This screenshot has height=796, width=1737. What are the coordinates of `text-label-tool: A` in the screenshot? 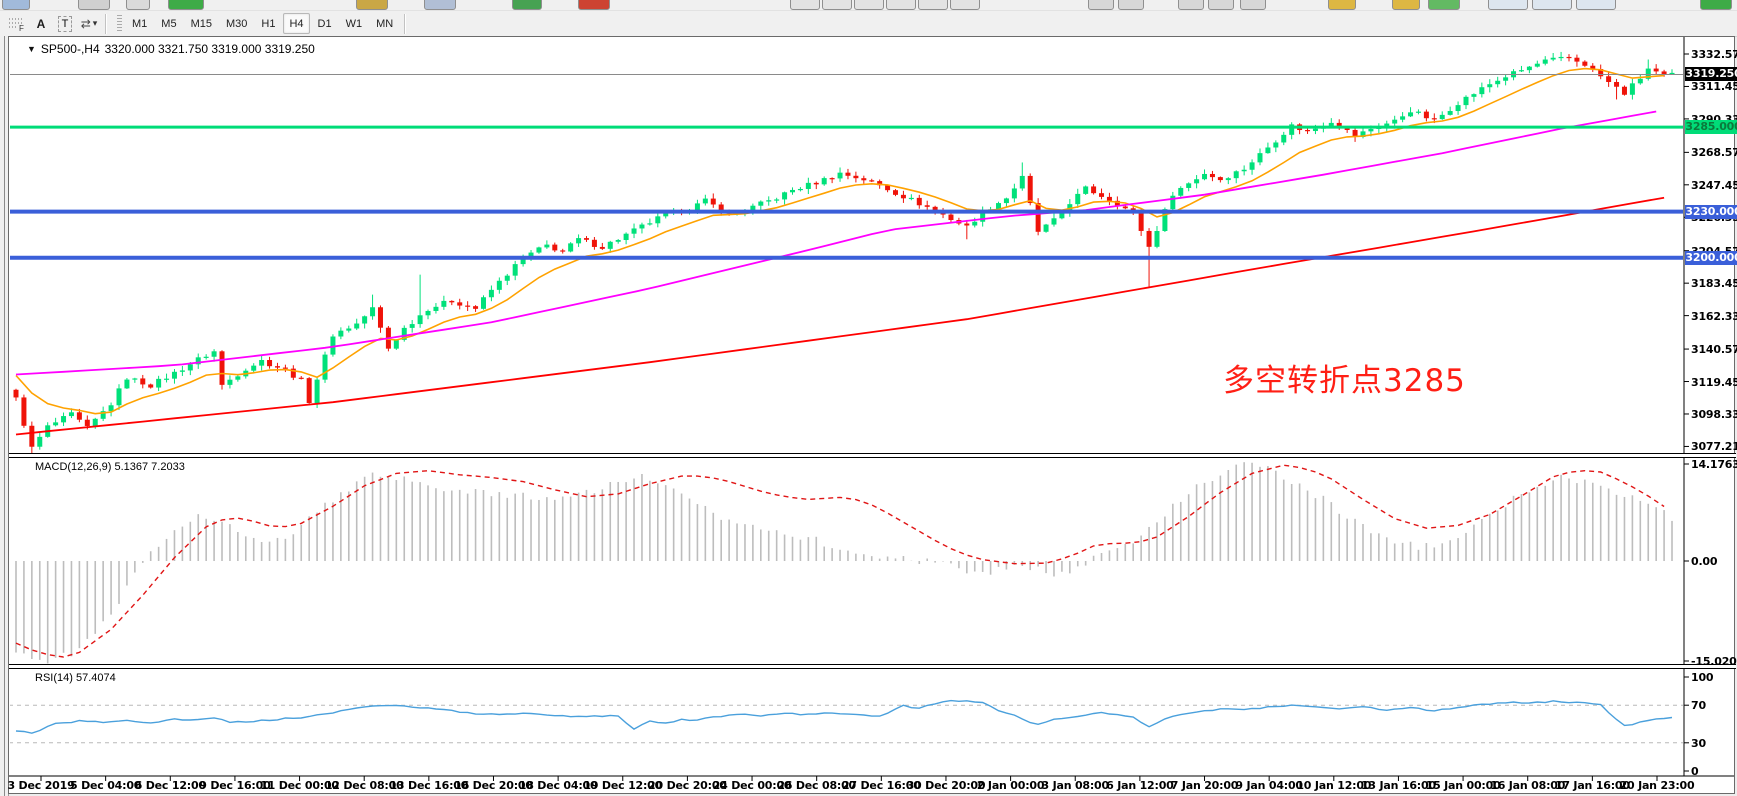 It's located at (41, 24).